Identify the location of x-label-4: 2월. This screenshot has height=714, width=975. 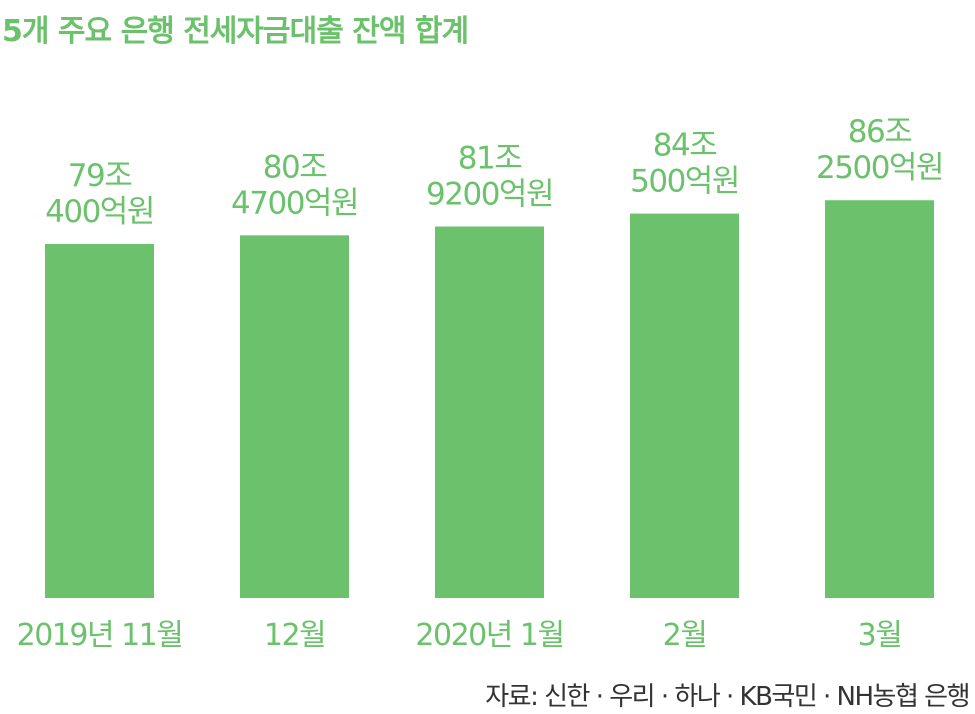
(685, 635).